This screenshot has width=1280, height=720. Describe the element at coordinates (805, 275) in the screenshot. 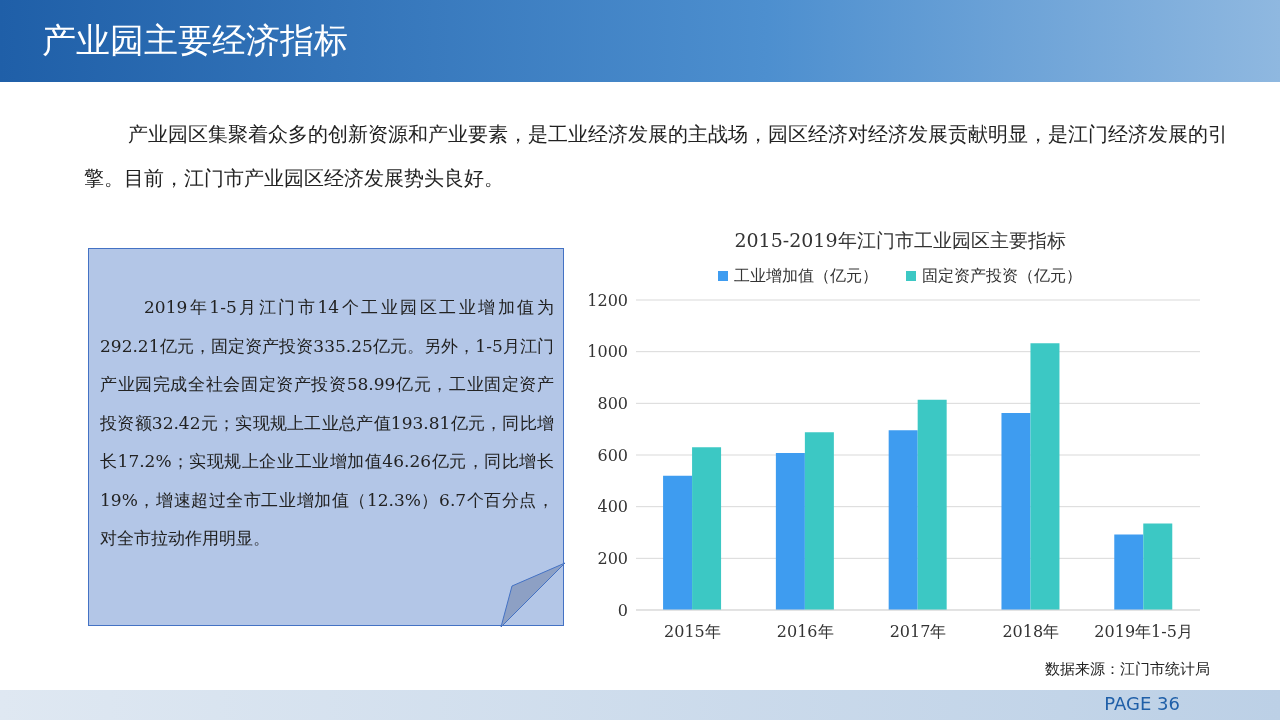

I see `legend-label: 工业增加值（亿元）` at that location.